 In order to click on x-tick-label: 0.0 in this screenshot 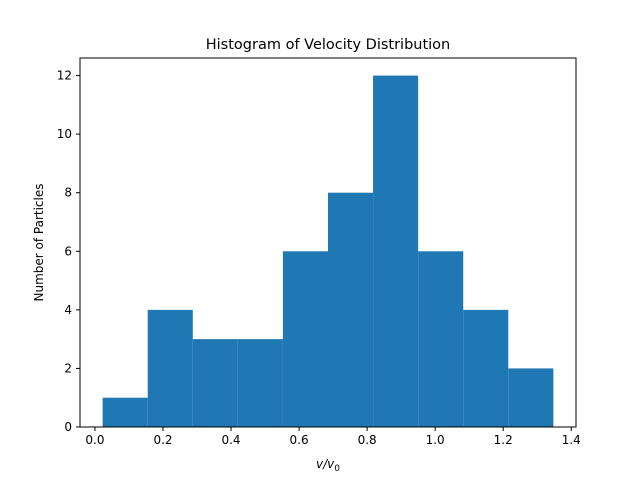, I will do `click(94, 440)`.